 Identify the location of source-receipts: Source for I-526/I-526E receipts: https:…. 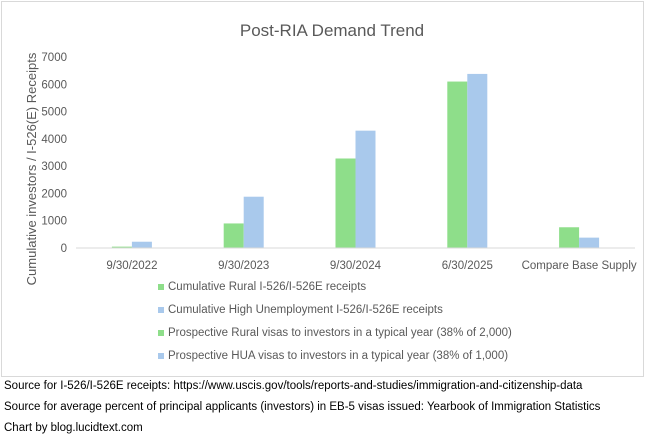
(293, 386).